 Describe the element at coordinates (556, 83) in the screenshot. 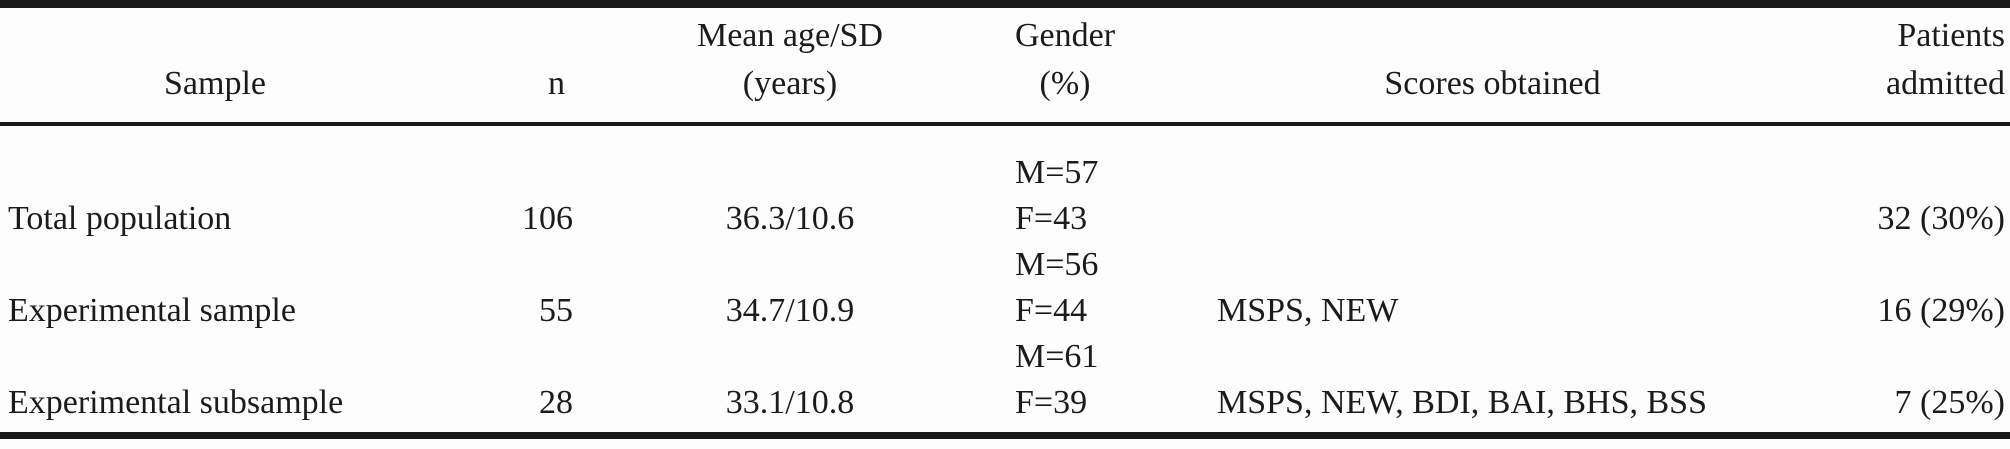

I see `header-n-line2: n` at that location.